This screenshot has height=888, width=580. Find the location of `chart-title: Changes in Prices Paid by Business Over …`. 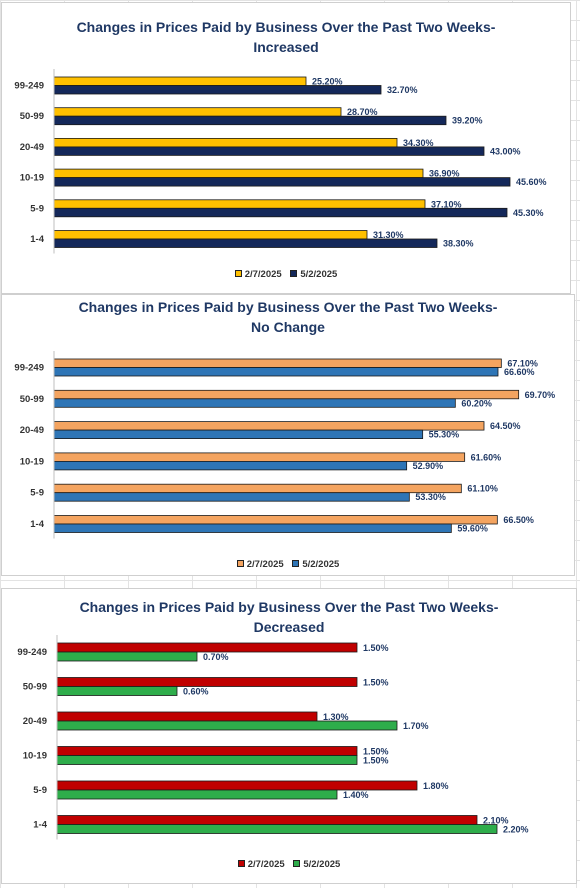

chart-title: Changes in Prices Paid by Business Over … is located at coordinates (289, 617).